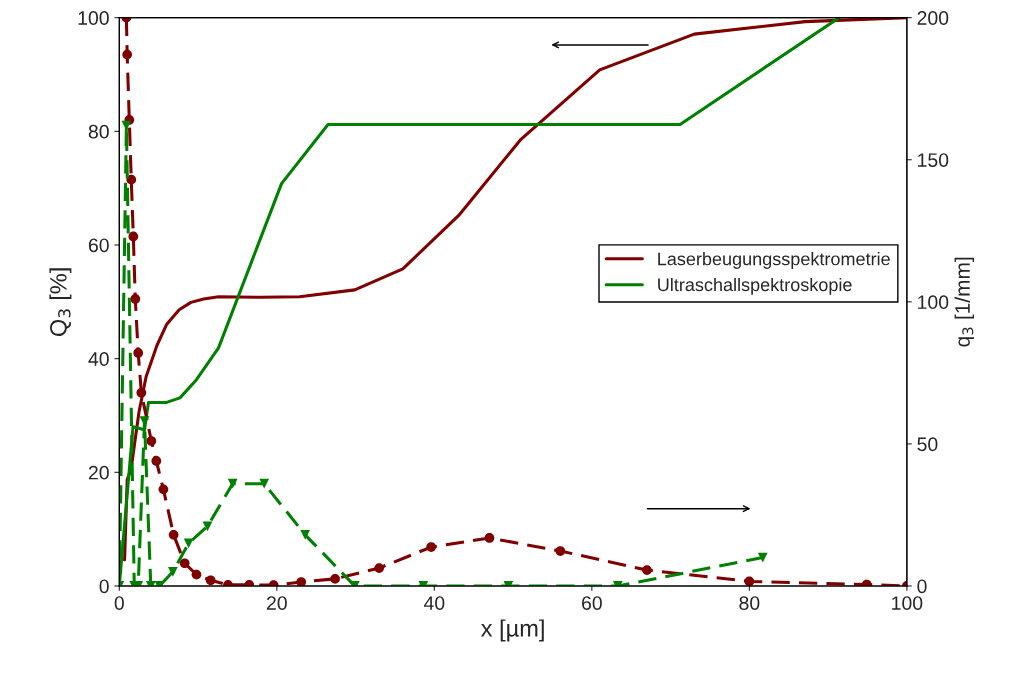  What do you see at coordinates (774, 260) in the screenshot?
I see `legend-label: Laserbeugungsspektrometrie` at bounding box center [774, 260].